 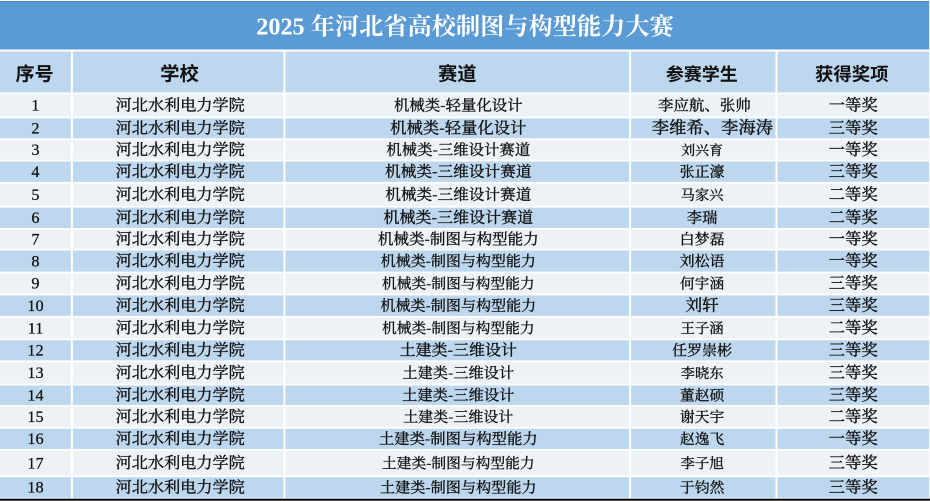 What do you see at coordinates (35, 350) in the screenshot?
I see `svg-text: 12` at bounding box center [35, 350].